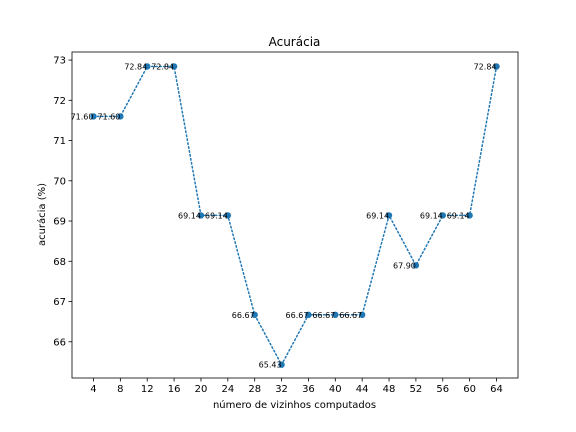  I want to click on y-tick-label: 67, so click(59, 302).